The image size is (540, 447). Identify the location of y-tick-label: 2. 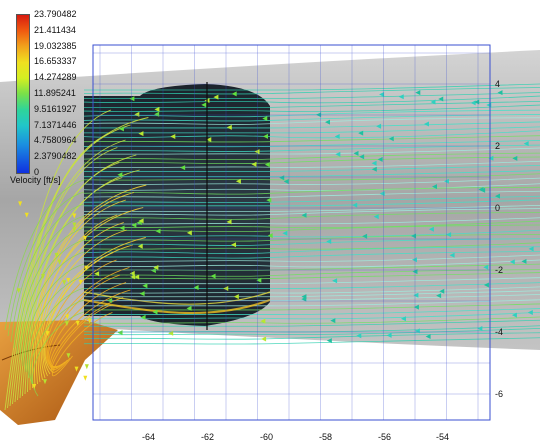
(498, 146).